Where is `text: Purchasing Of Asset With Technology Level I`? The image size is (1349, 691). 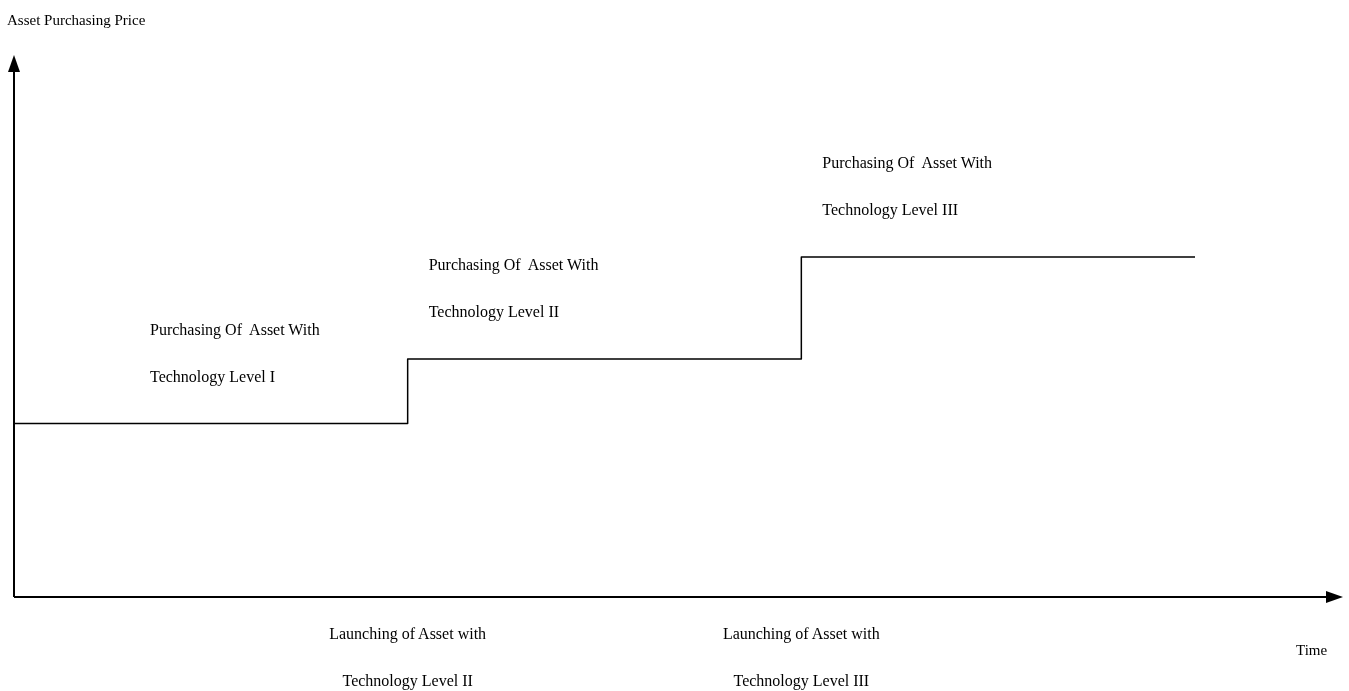 text: Purchasing Of Asset With Technology Level I is located at coordinates (235, 352).